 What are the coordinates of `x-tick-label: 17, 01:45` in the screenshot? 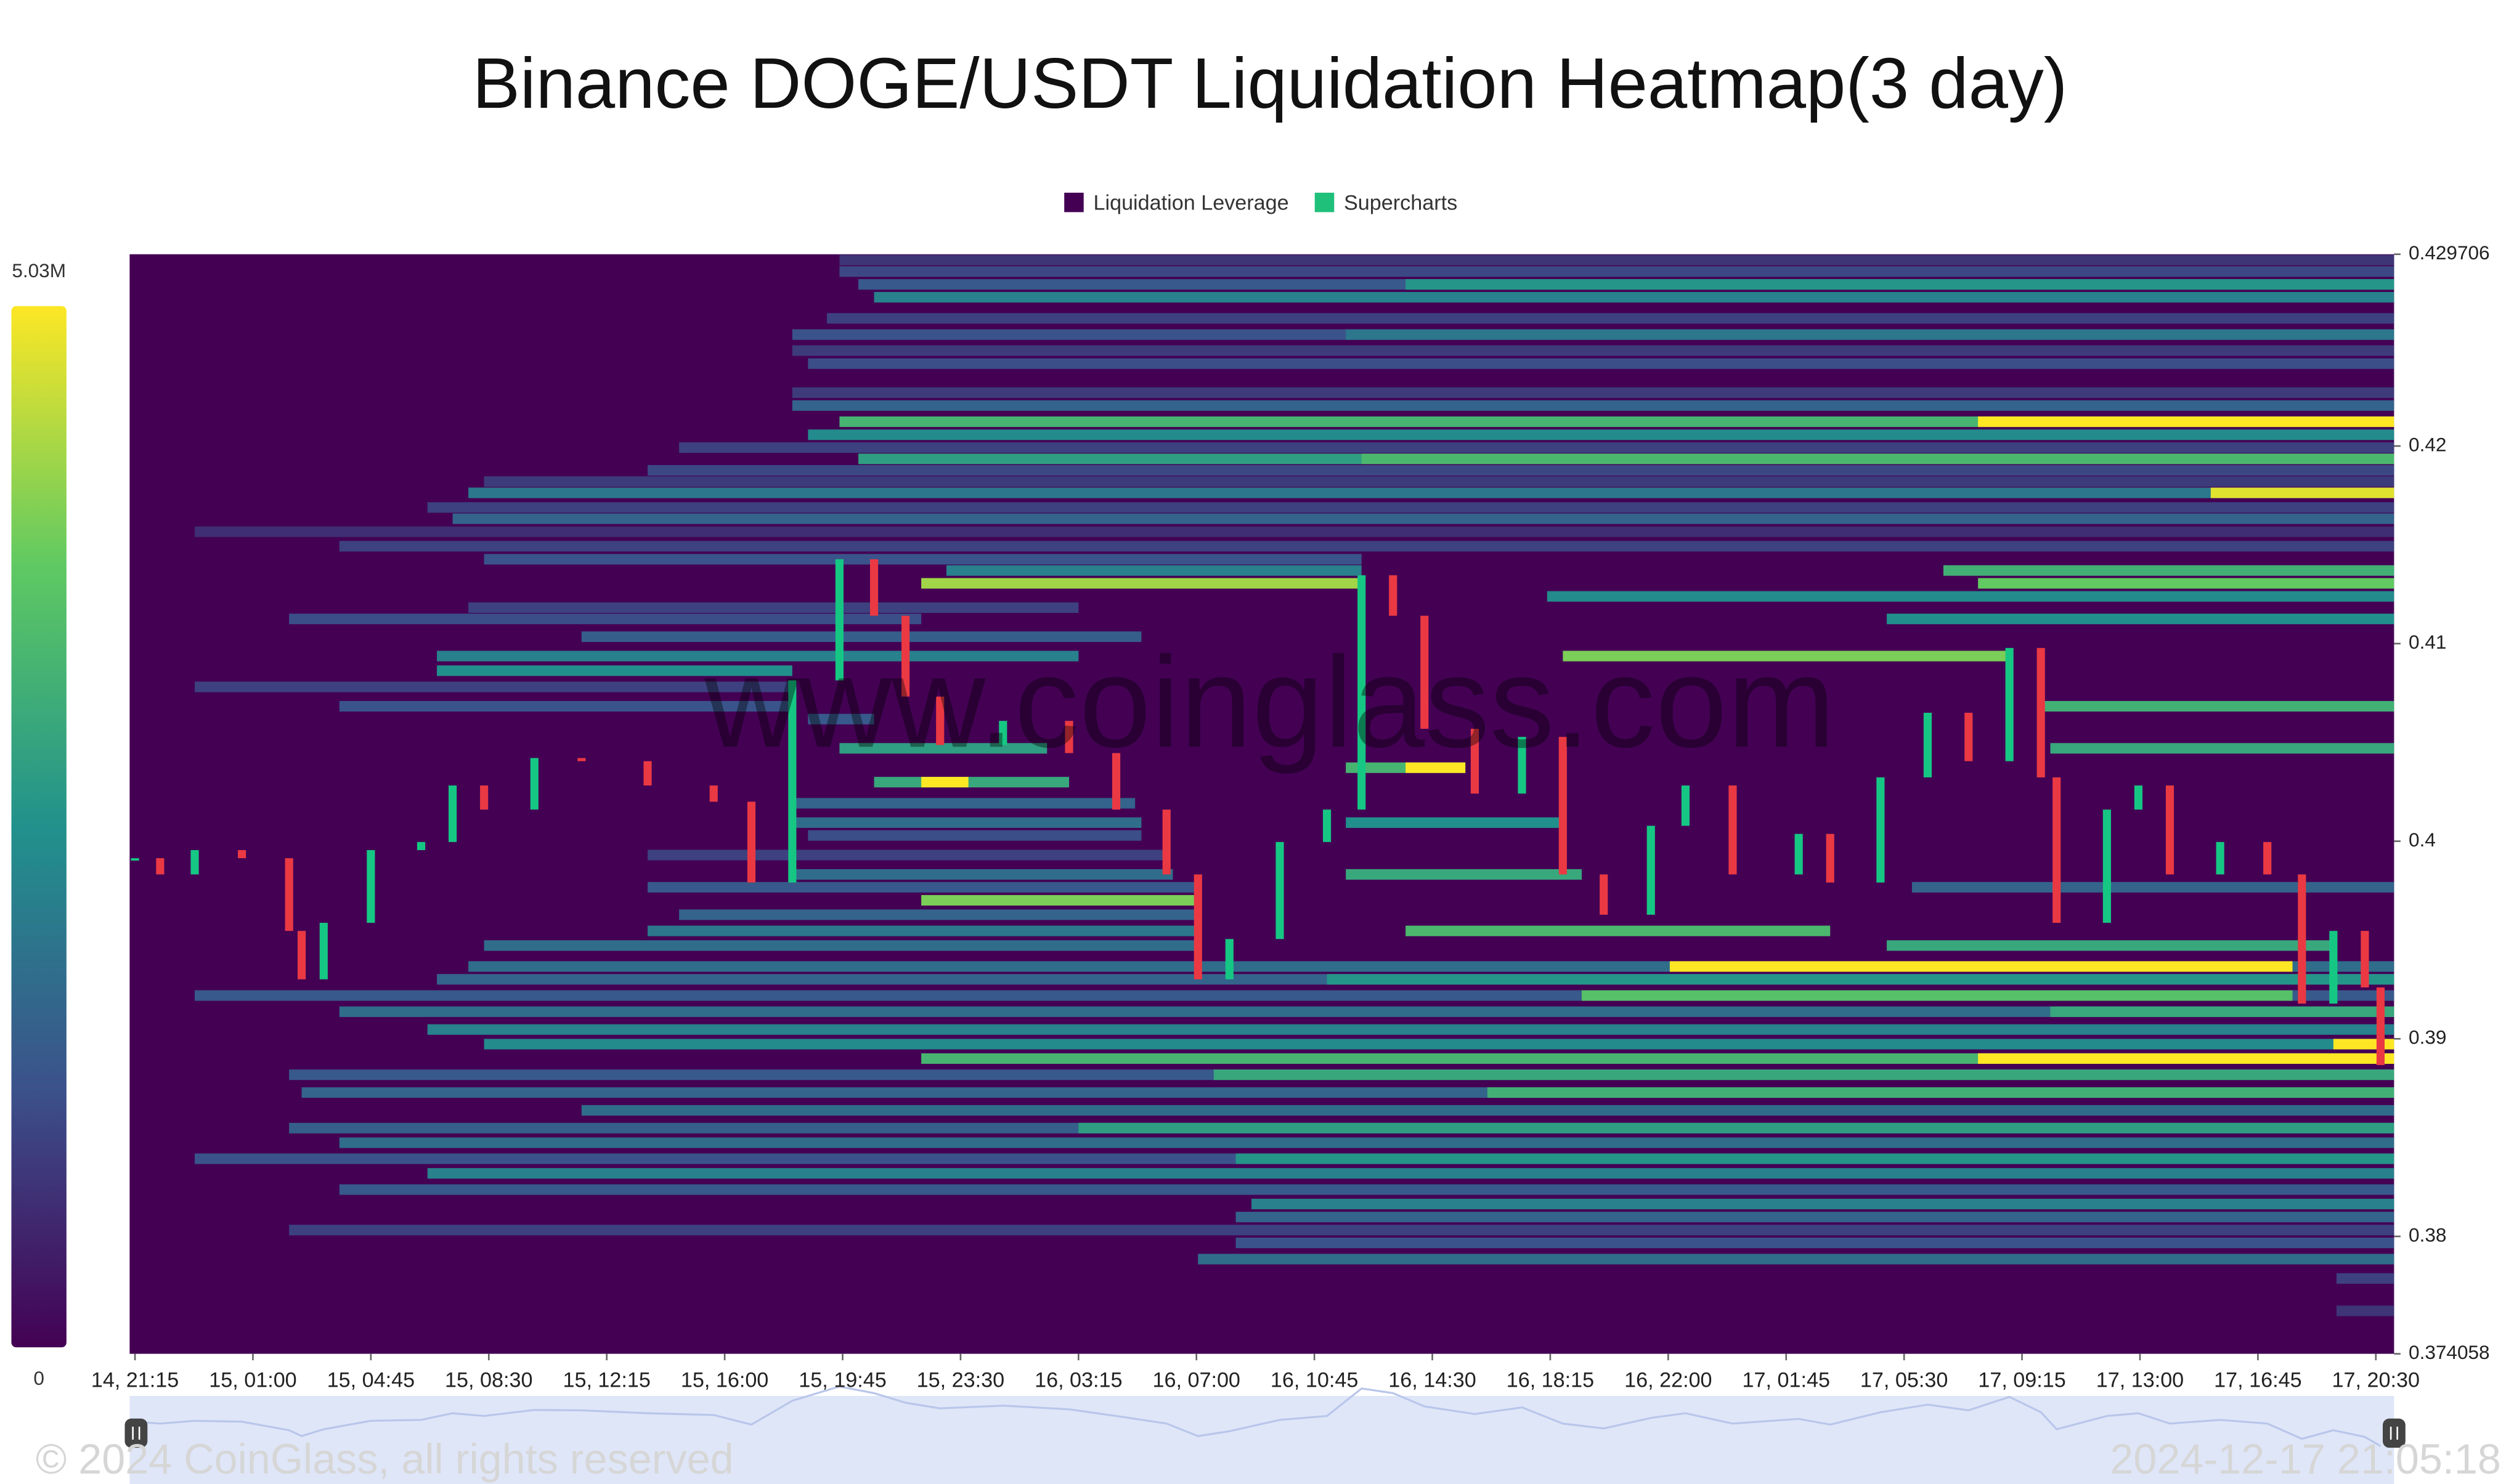 It's located at (1786, 1380).